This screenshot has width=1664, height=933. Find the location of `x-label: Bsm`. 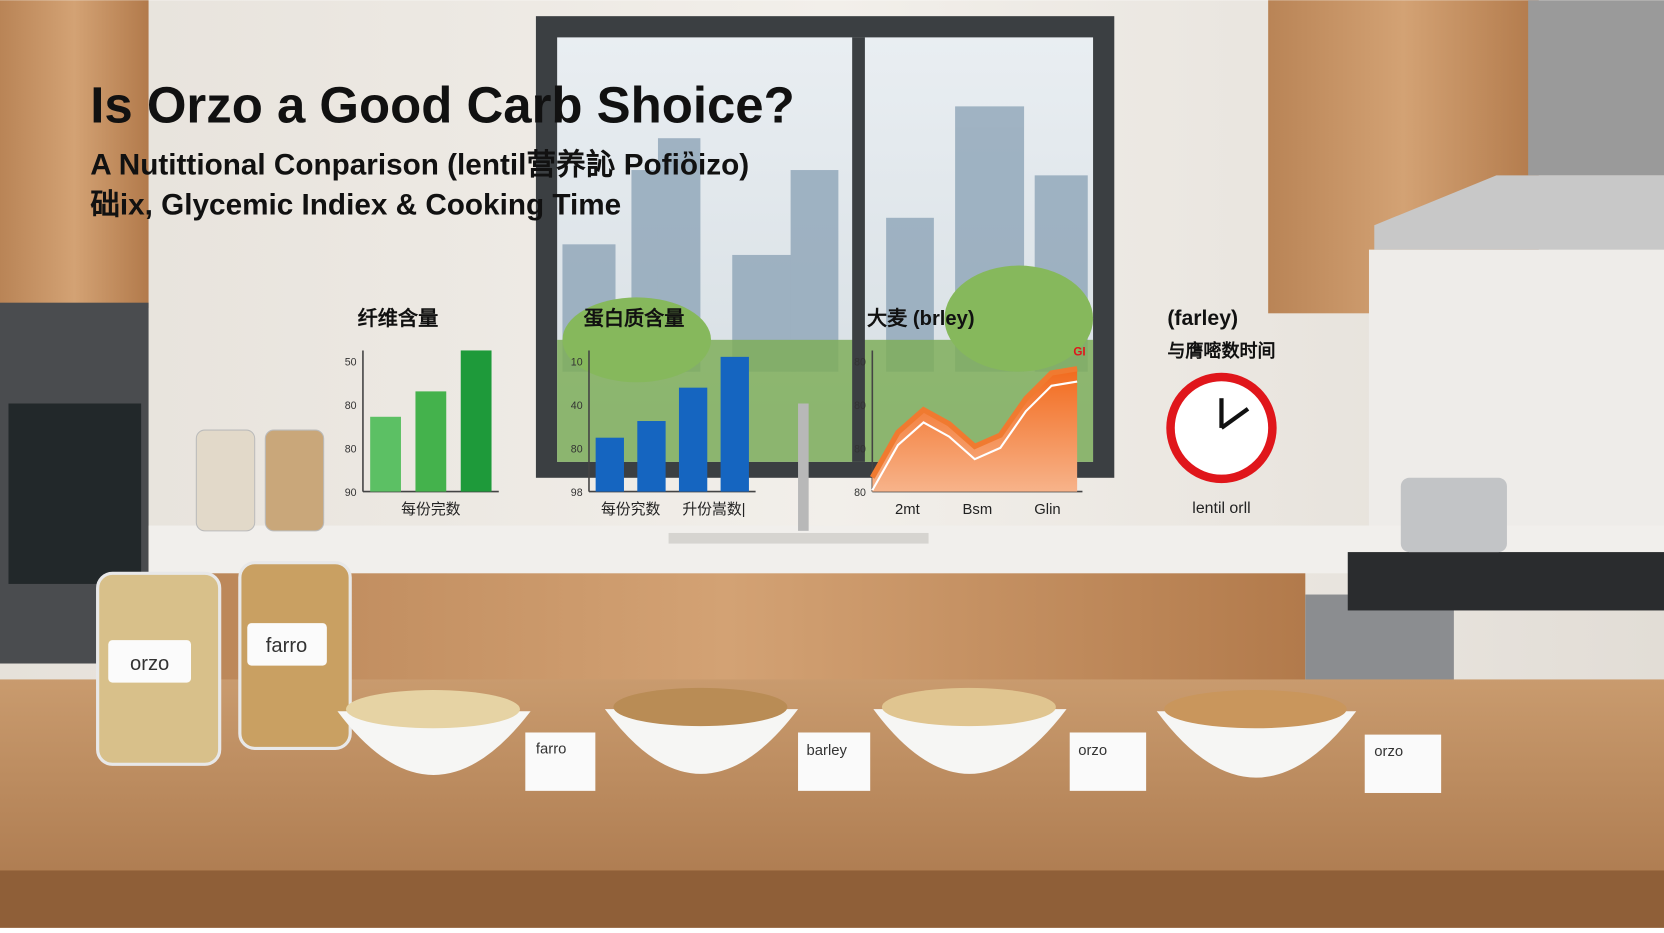

x-label: Bsm is located at coordinates (978, 510).